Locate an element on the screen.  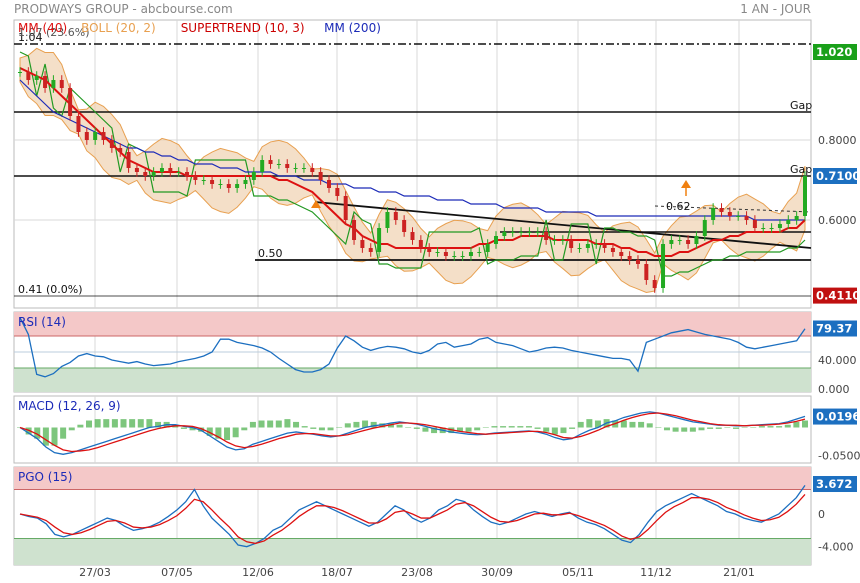
rsi-oversold-zone is located at coordinates (412, 380).